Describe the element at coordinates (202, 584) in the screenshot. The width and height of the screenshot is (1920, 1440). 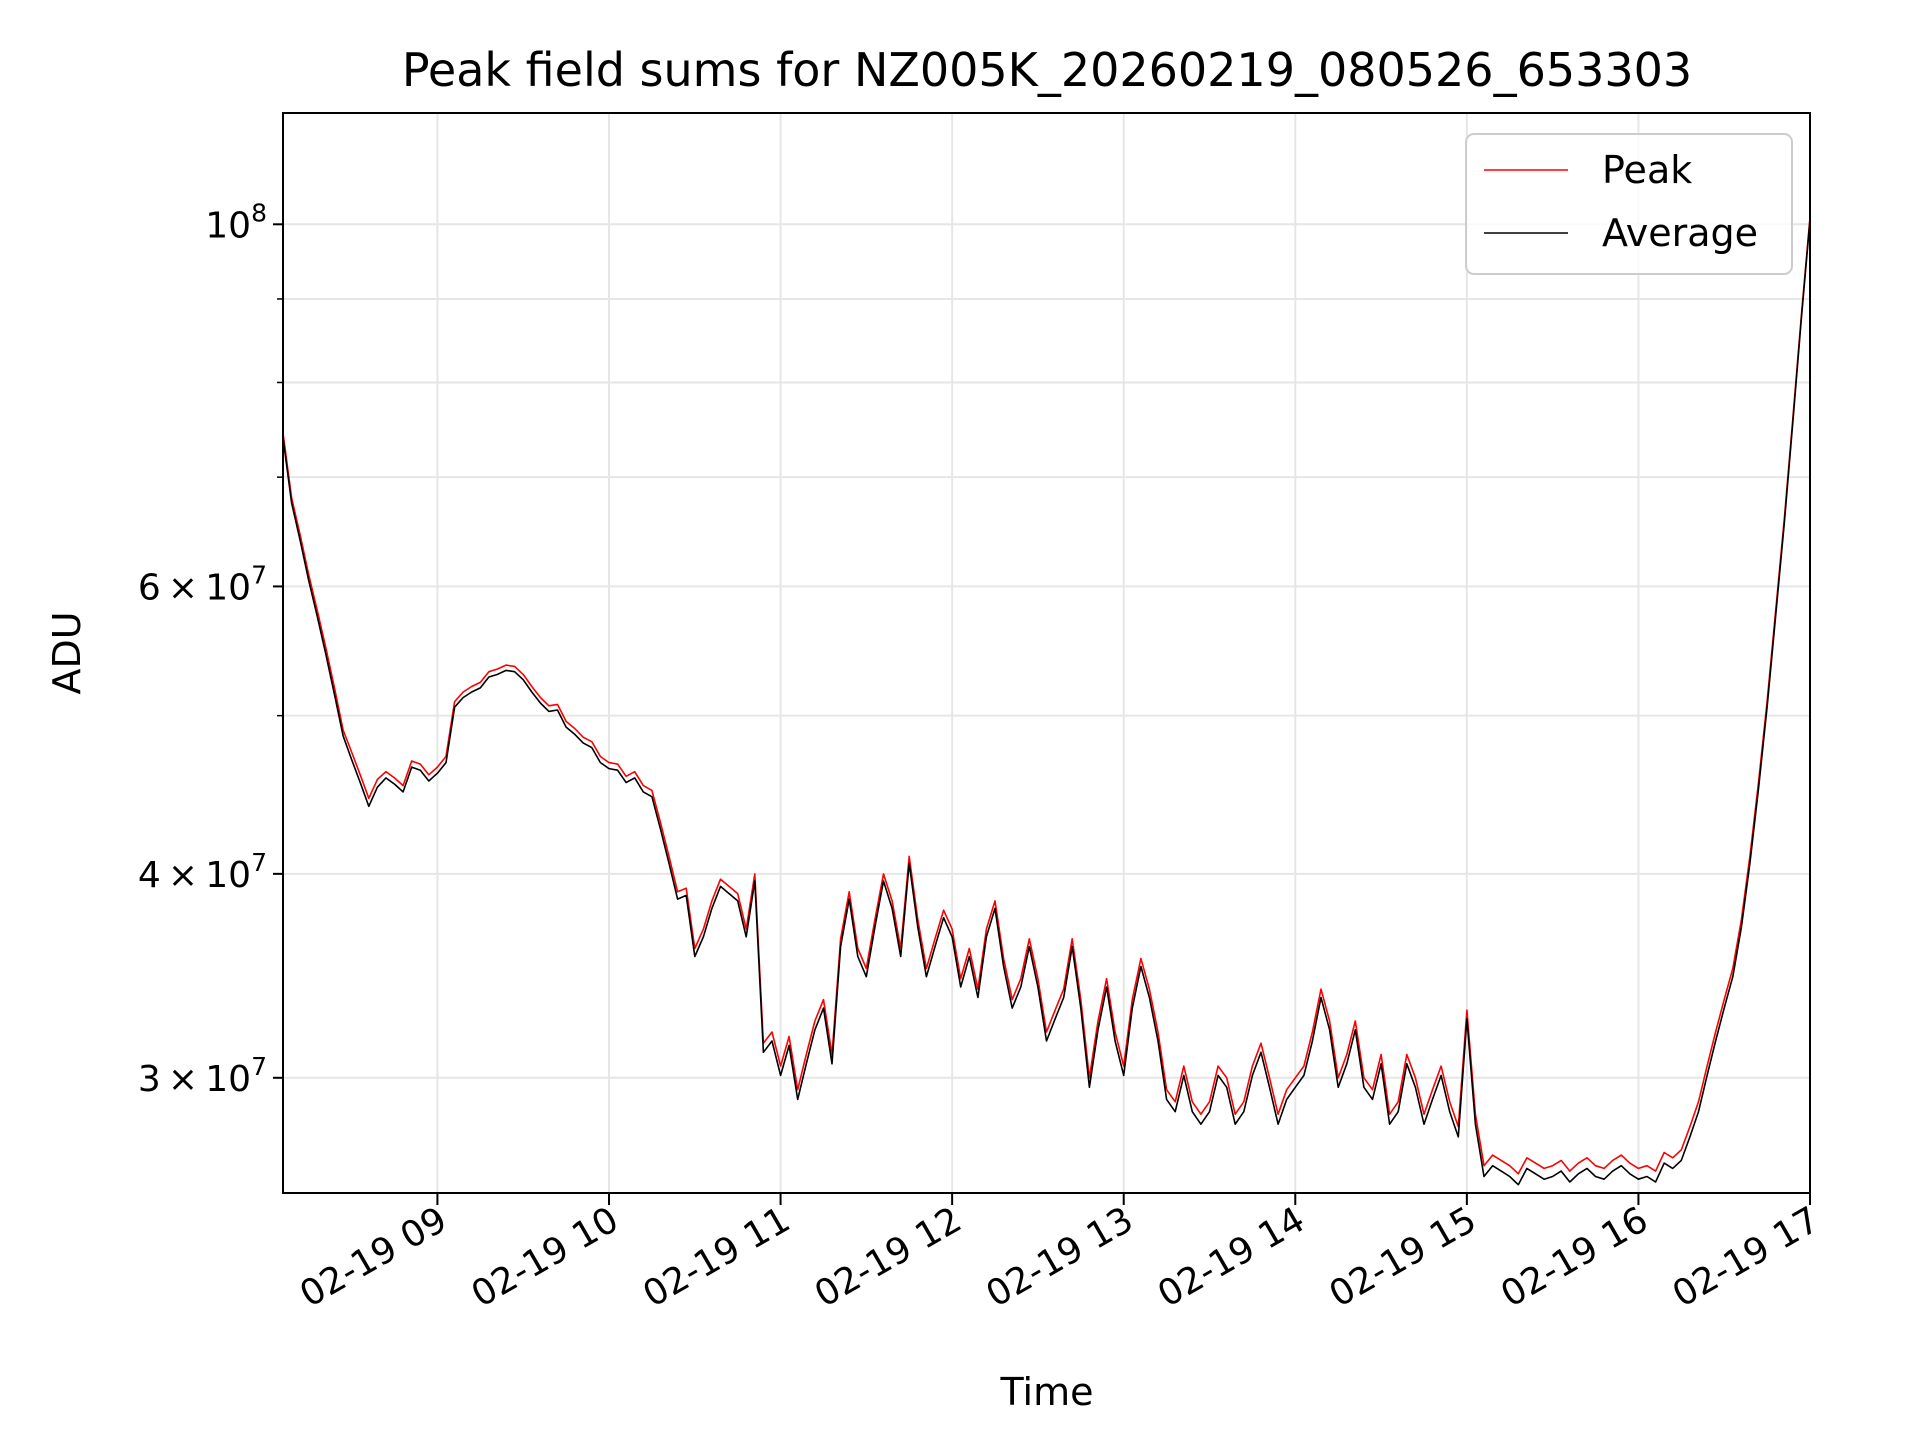
I see `y-tick-label: 6 × 10⁷` at that location.